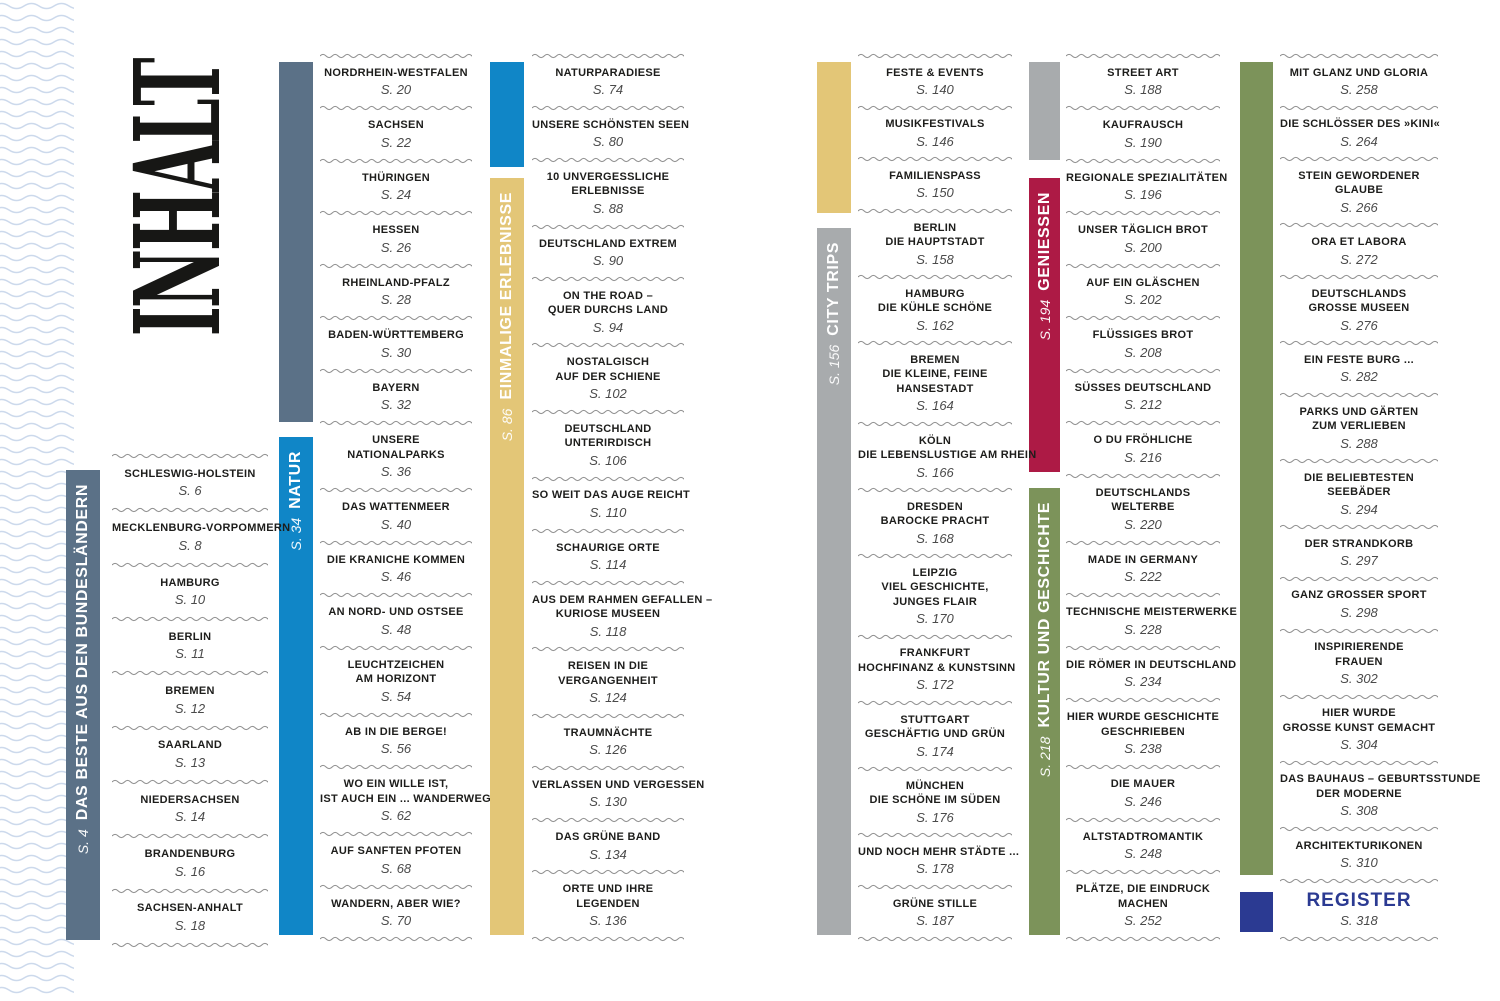 The height and width of the screenshot is (1001, 1500). What do you see at coordinates (1359, 82) in the screenshot?
I see `toc-entry: MIT GLANZ UND GLORIA S. 258` at bounding box center [1359, 82].